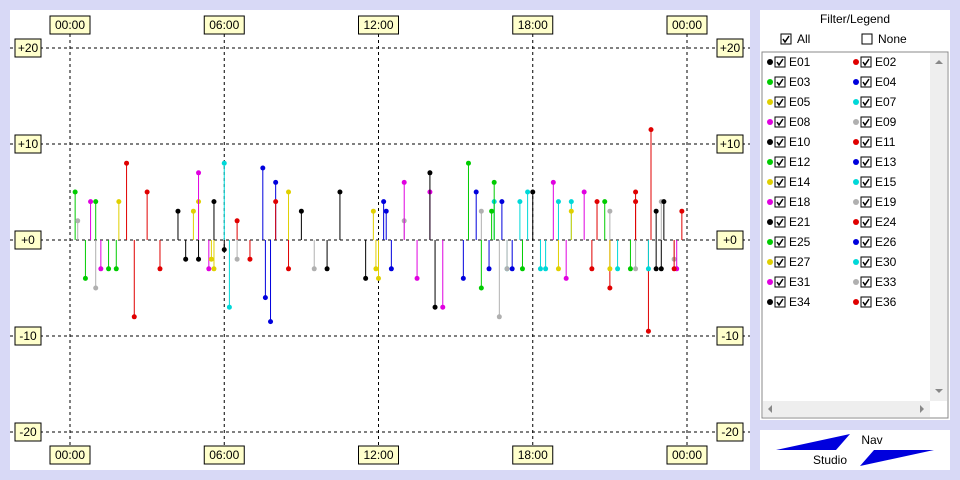 Image resolution: width=960 pixels, height=480 pixels. Describe the element at coordinates (378, 455) in the screenshot. I see `tick-label: 12:00` at that location.